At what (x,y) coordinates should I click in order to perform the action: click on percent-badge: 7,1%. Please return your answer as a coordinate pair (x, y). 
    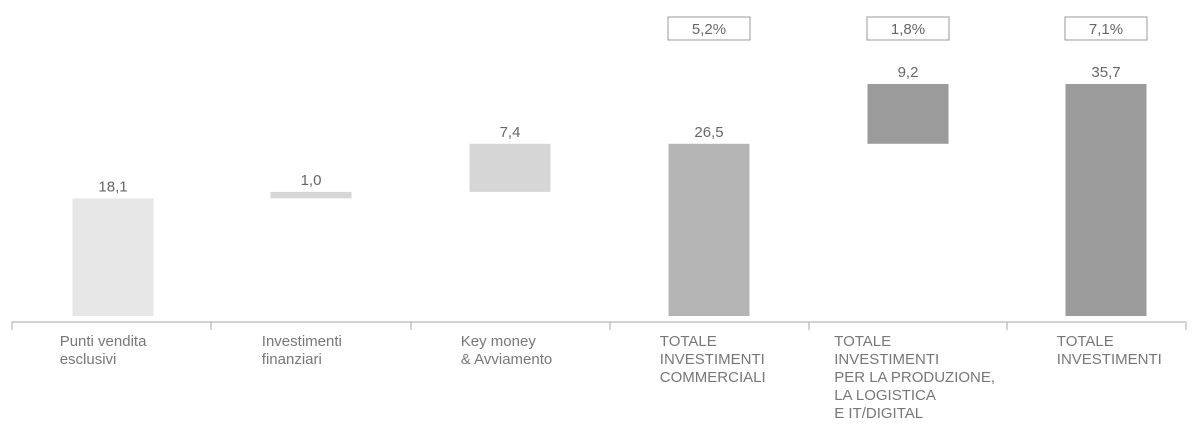
    Looking at the image, I should click on (1106, 28).